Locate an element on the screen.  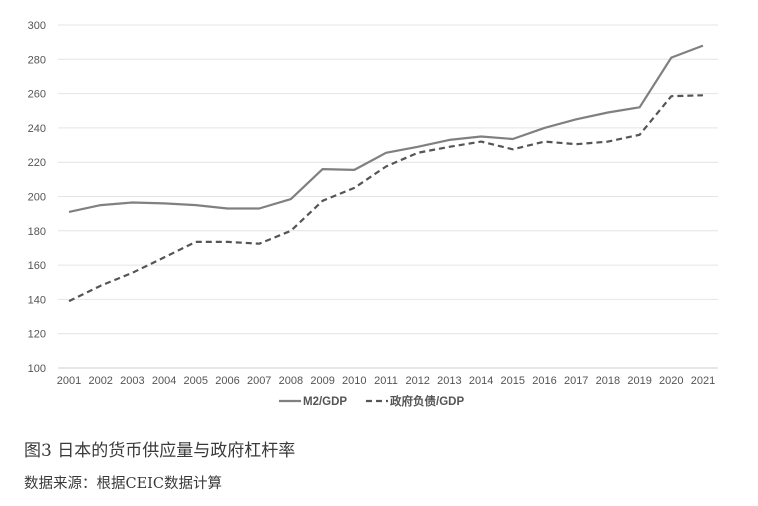
x-tick-label: 2014 is located at coordinates (481, 381).